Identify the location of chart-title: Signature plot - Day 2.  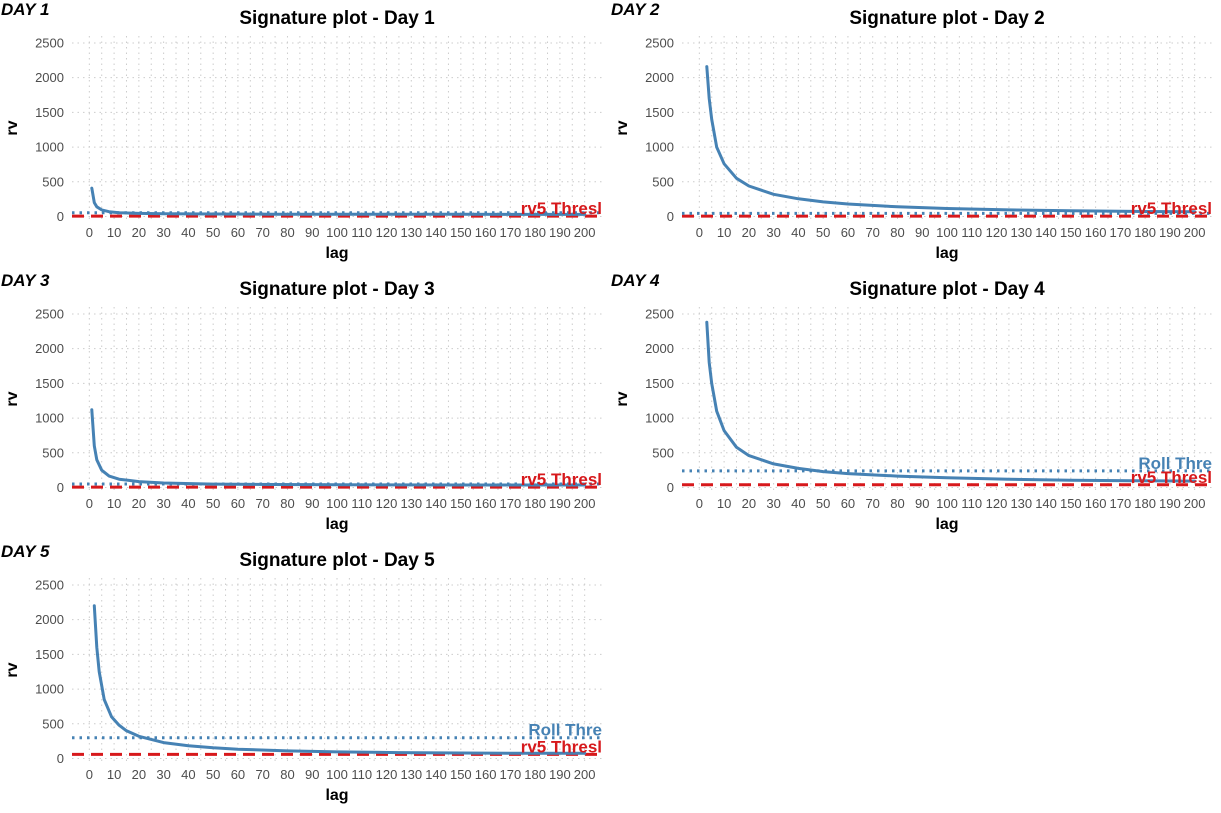
(946, 18).